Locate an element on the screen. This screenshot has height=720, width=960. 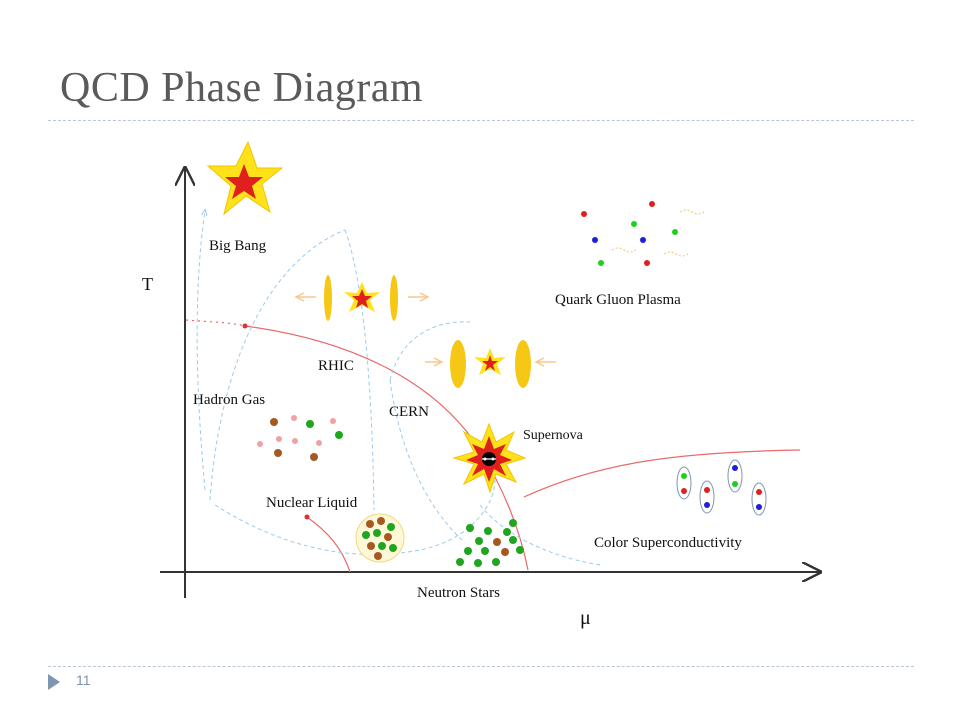
y-axis-label: T is located at coordinates (147, 284).